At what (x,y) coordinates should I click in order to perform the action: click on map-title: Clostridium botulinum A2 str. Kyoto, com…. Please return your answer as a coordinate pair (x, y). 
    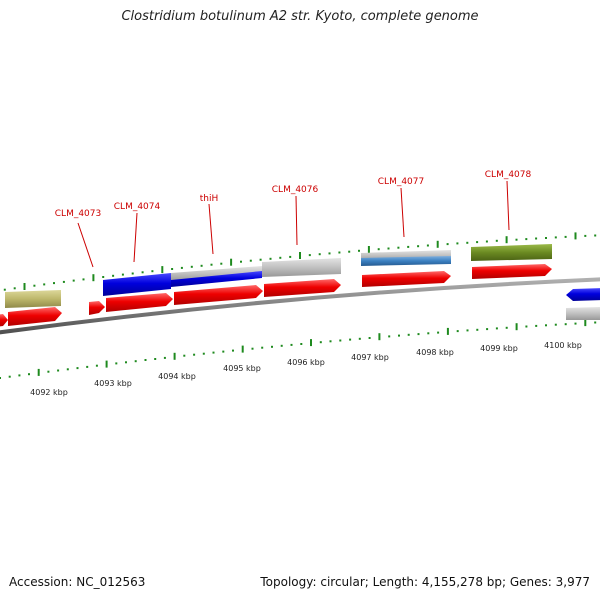
    Looking at the image, I should click on (300, 16).